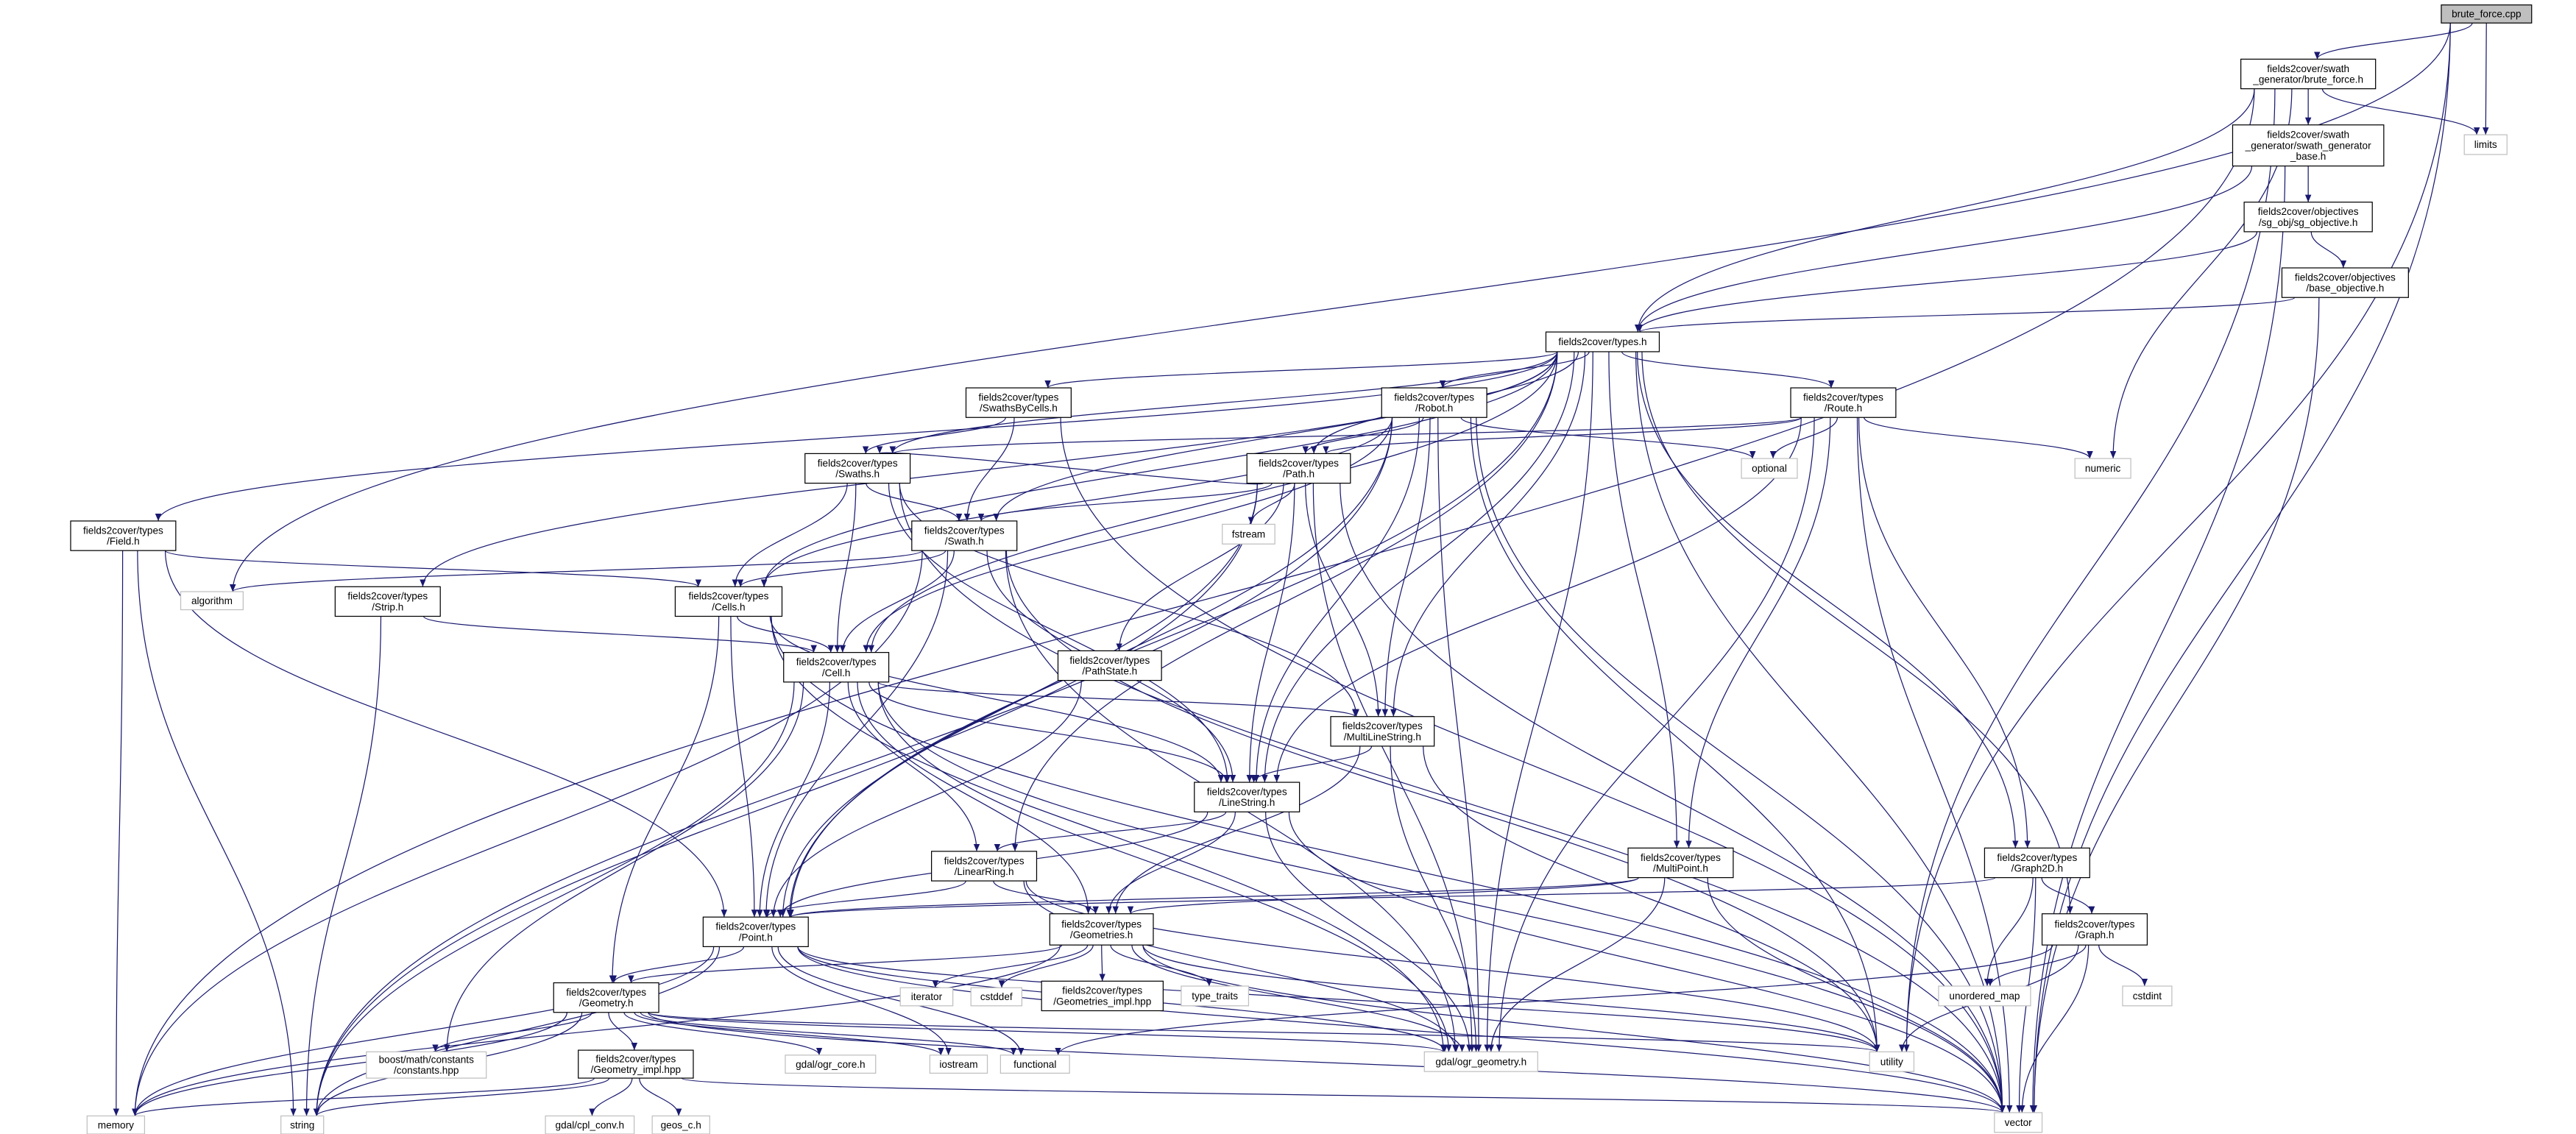 This screenshot has width=2576, height=1134. What do you see at coordinates (1602, 341) in the screenshot?
I see `node-types: fields2cover/types.h` at bounding box center [1602, 341].